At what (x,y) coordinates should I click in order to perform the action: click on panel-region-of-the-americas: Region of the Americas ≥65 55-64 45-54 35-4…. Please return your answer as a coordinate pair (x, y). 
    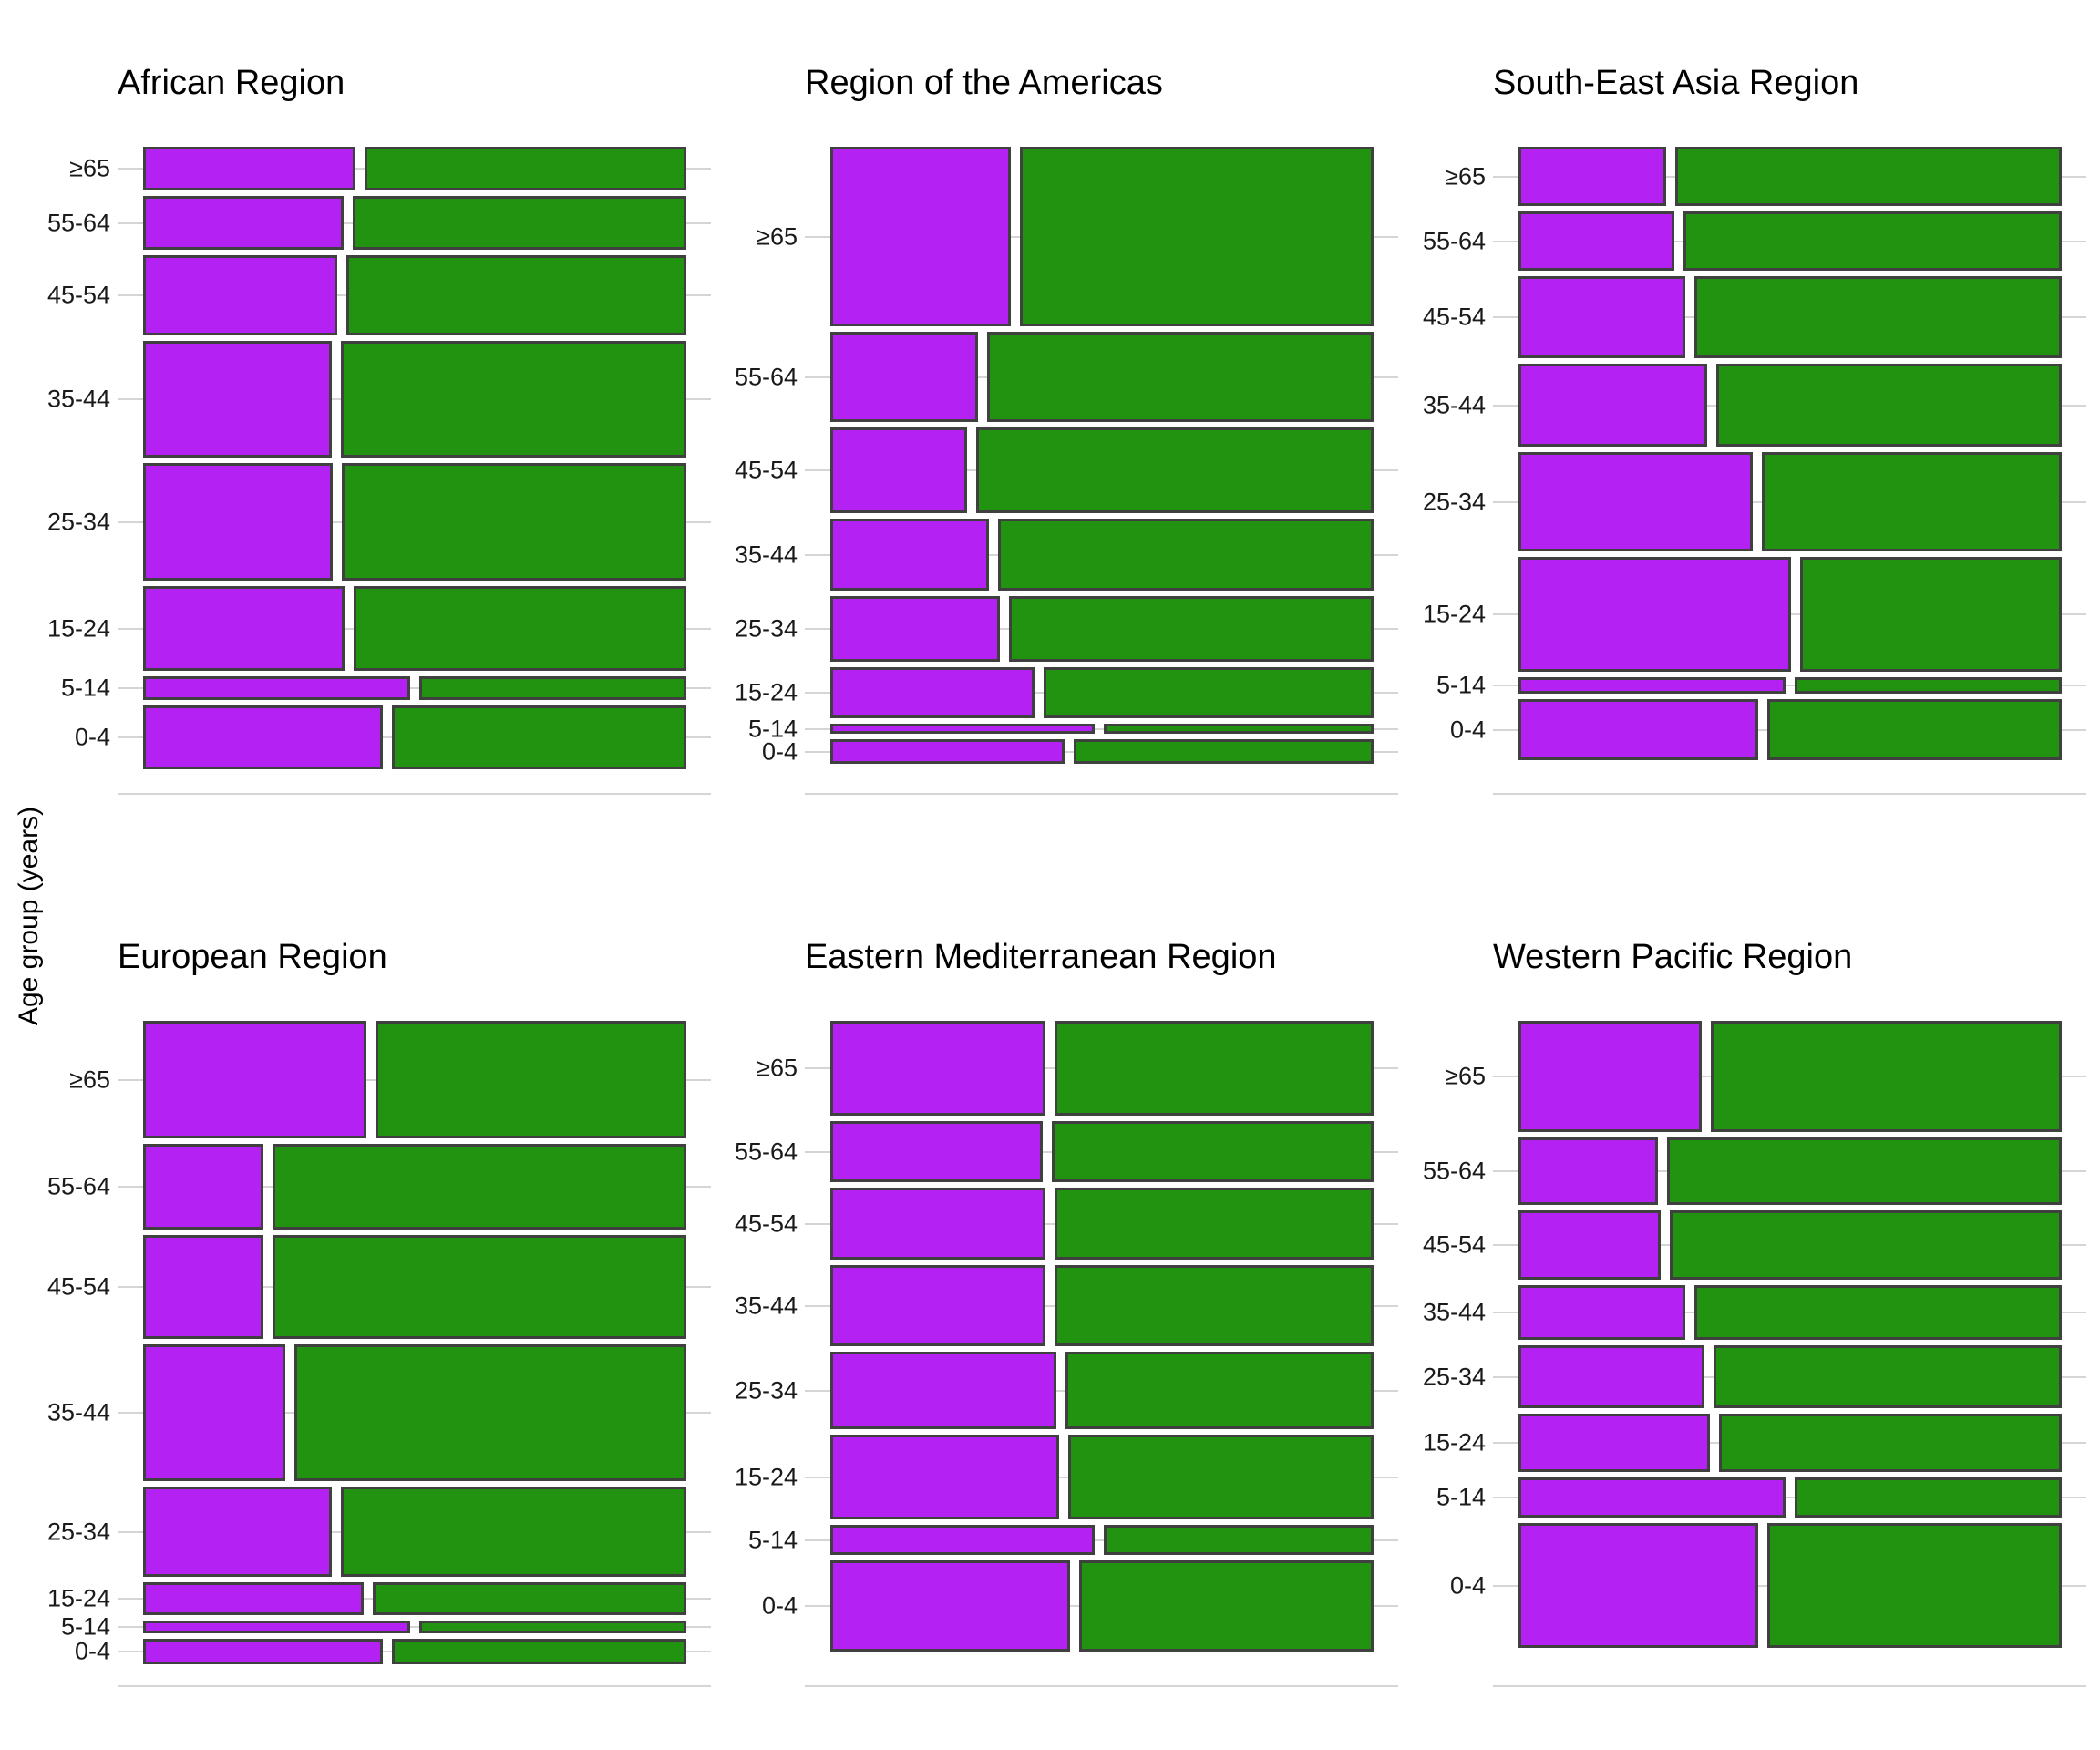
    Looking at the image, I should click on (1066, 429).